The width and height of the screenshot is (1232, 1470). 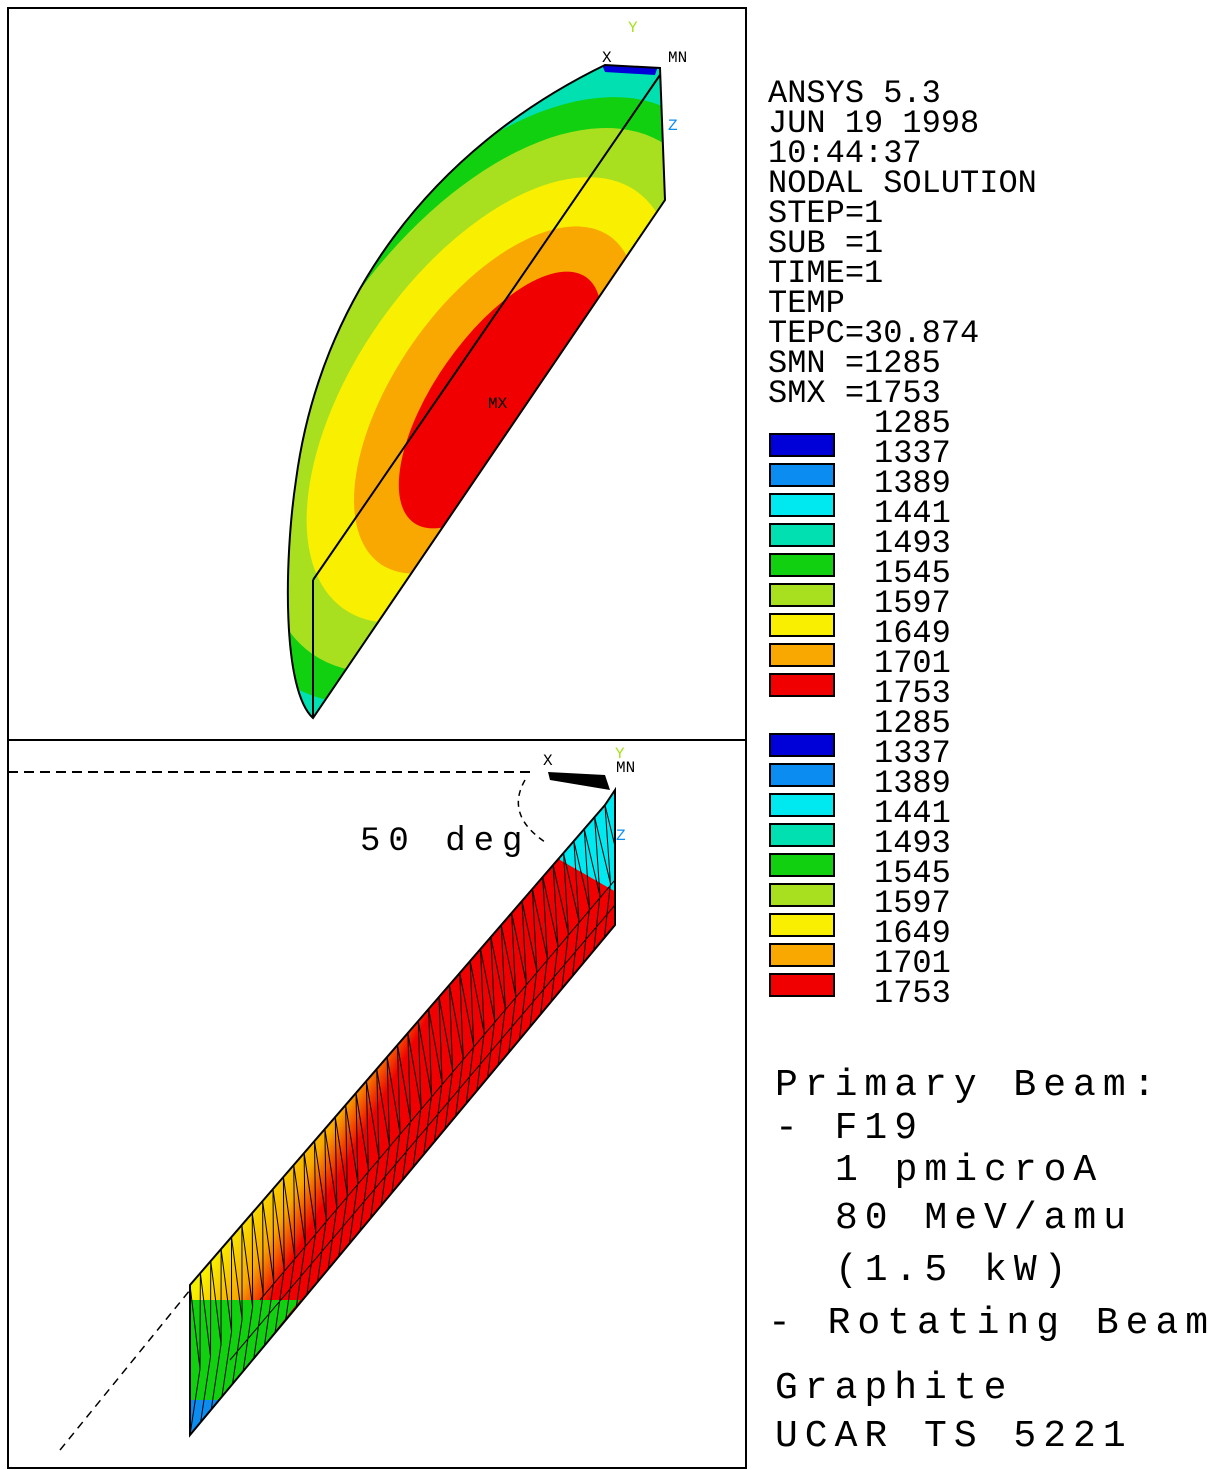 What do you see at coordinates (984, 1218) in the screenshot?
I see `note-line: 80 MeV/amu` at bounding box center [984, 1218].